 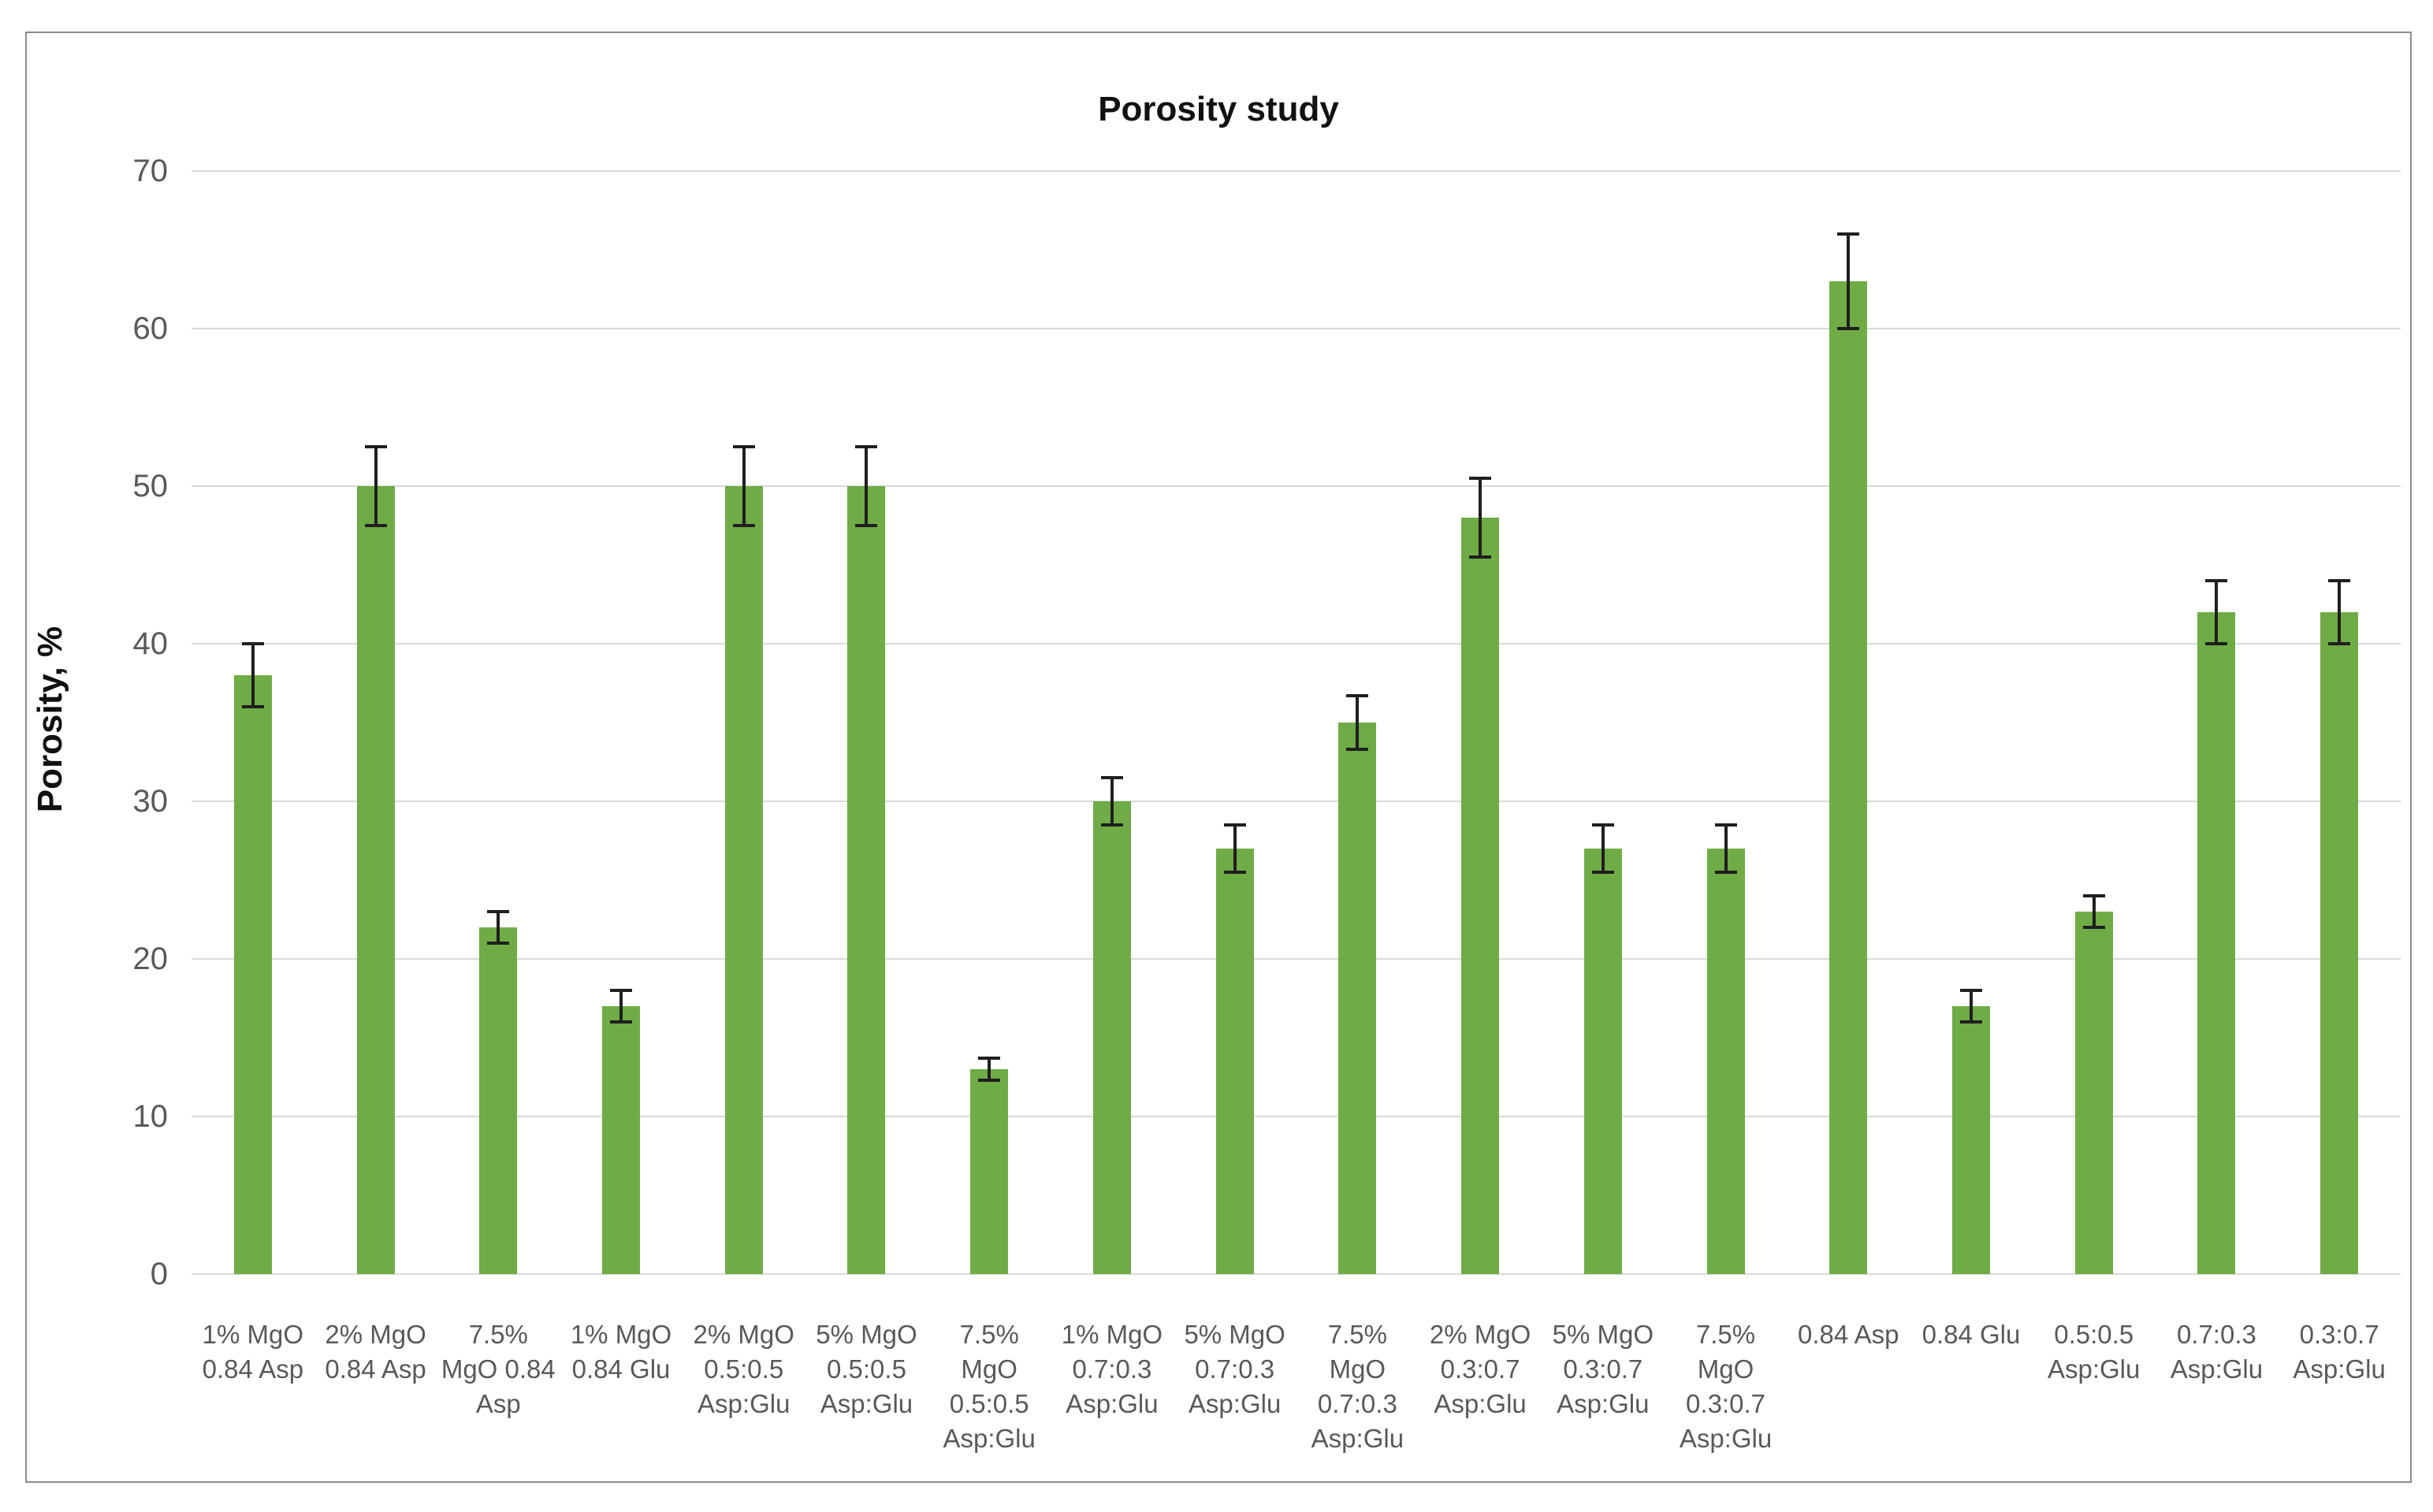 I want to click on y-tick-label-0: 0, so click(x=159, y=1274).